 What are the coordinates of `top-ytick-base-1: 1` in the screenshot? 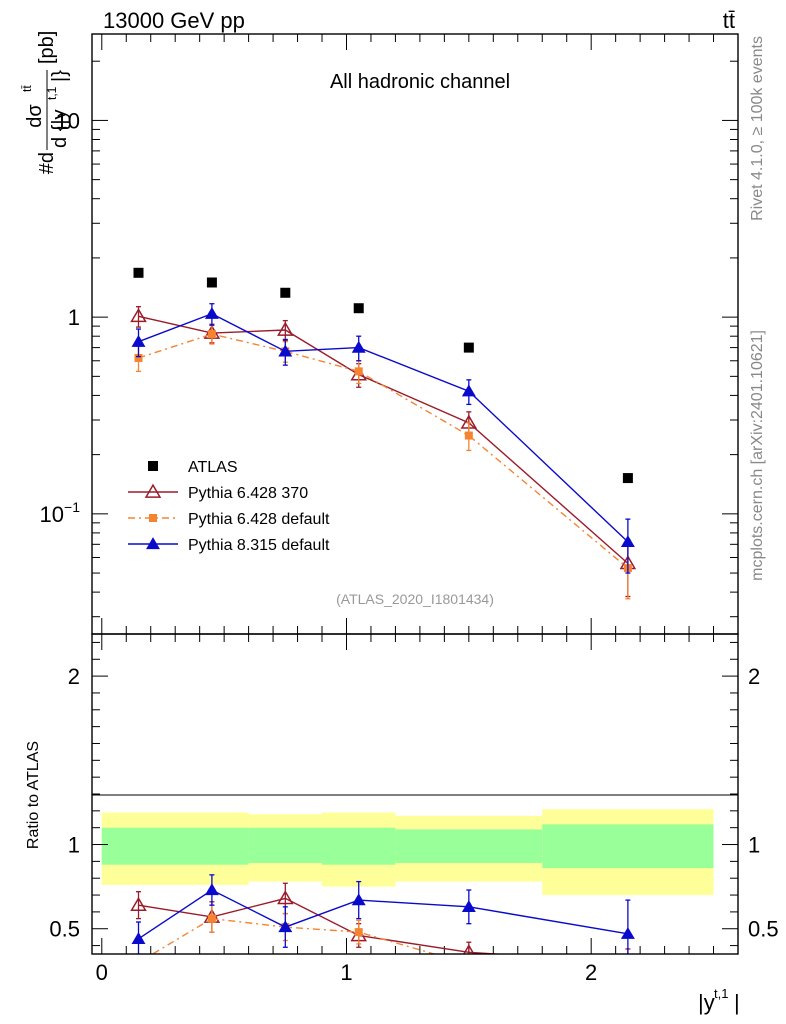 It's located at (74, 317).